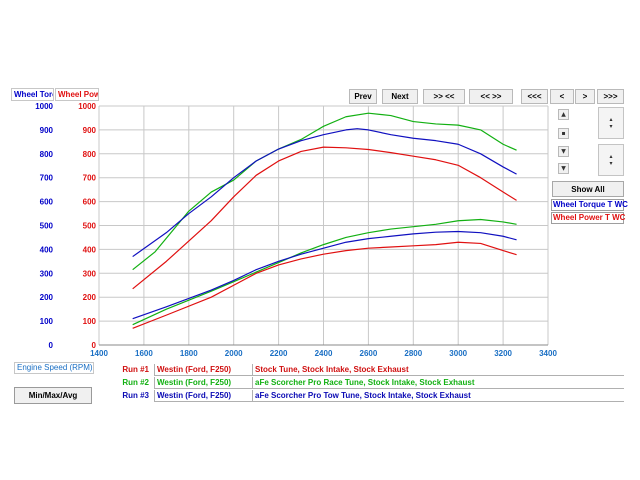 Image resolution: width=640 pixels, height=480 pixels. Describe the element at coordinates (563, 133) in the screenshot. I see `scale-minus-icon: ▪` at that location.